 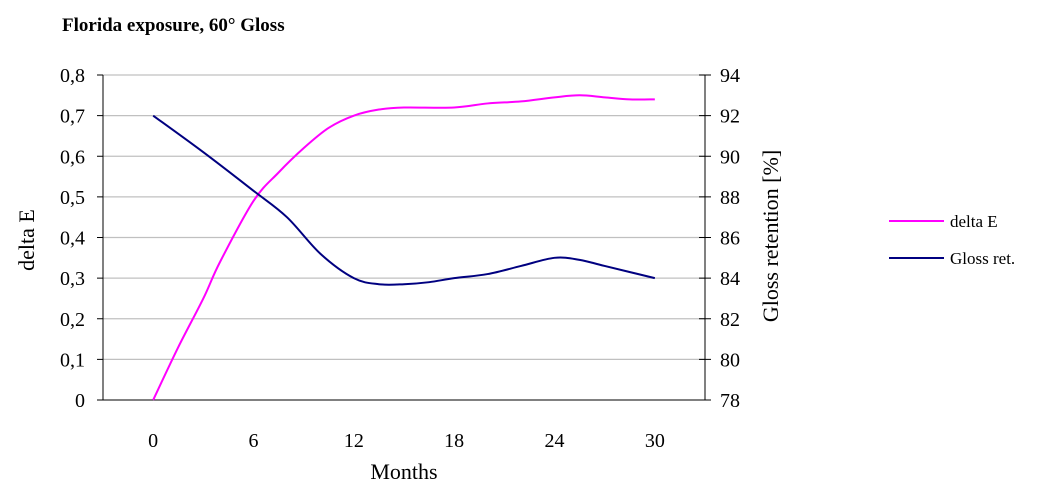 I want to click on left-tick-label: 0,7, so click(x=72, y=117).